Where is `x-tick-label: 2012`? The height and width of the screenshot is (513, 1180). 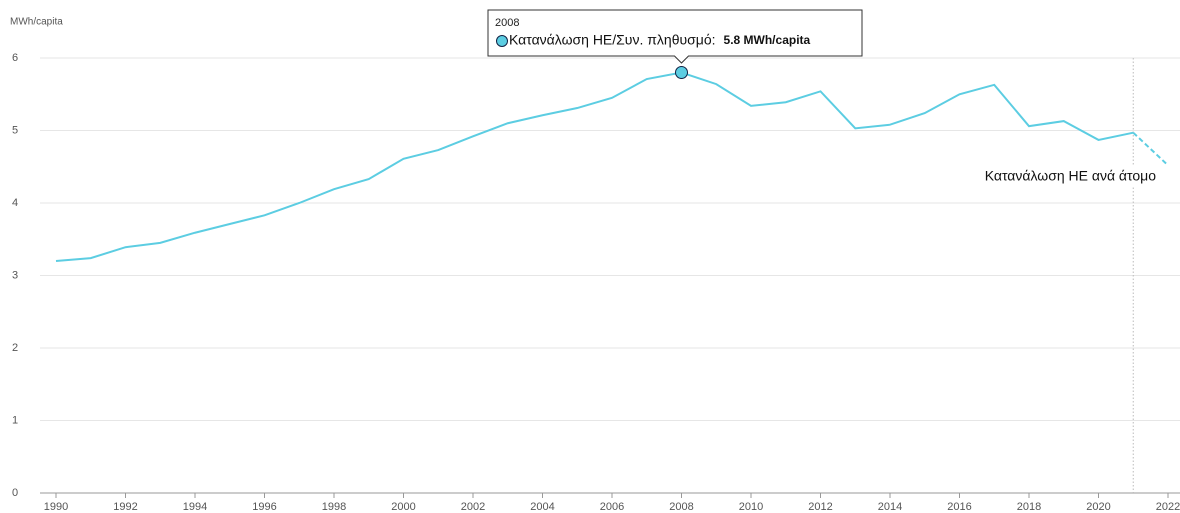 x-tick-label: 2012 is located at coordinates (820, 507).